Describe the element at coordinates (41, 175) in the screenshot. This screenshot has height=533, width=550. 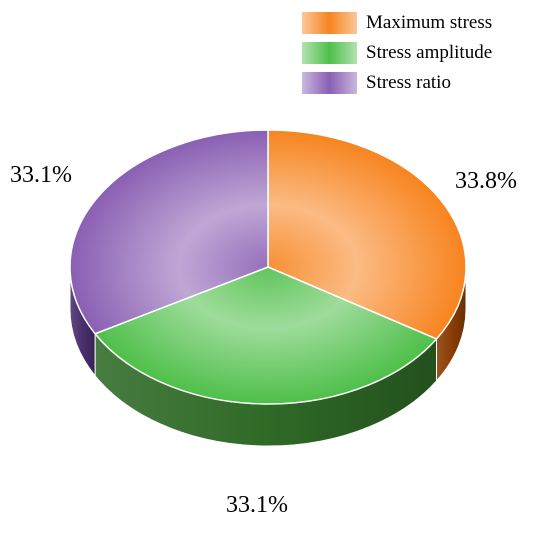
I see `data-label-stress-ratio: 33.1%` at that location.